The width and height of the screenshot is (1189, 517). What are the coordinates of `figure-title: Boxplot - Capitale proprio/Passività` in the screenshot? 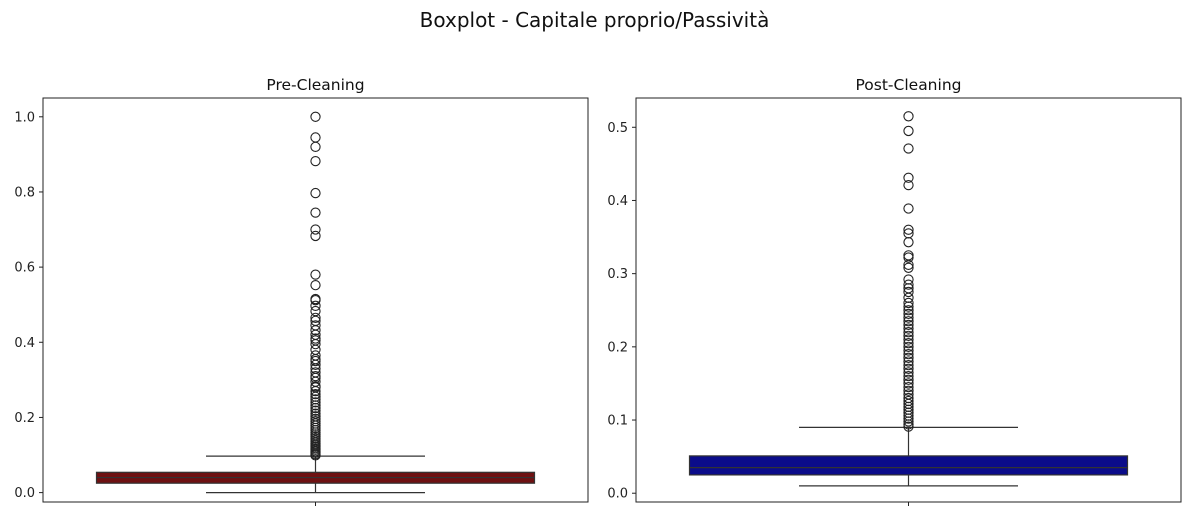 It's located at (594, 20).